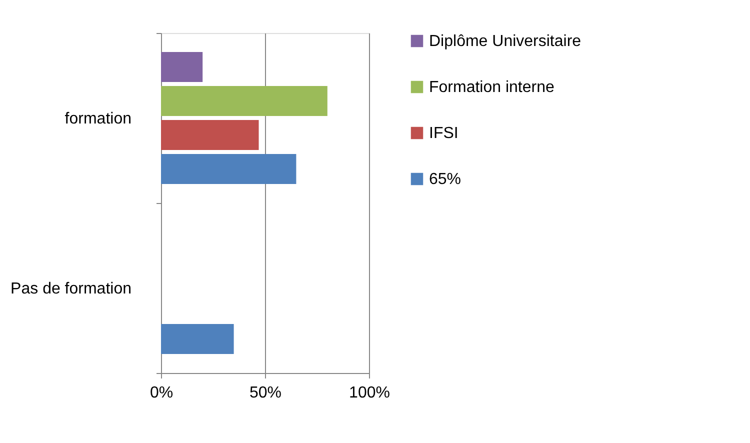 The height and width of the screenshot is (443, 750). What do you see at coordinates (265, 393) in the screenshot?
I see `x-tick-label: 50%` at bounding box center [265, 393].